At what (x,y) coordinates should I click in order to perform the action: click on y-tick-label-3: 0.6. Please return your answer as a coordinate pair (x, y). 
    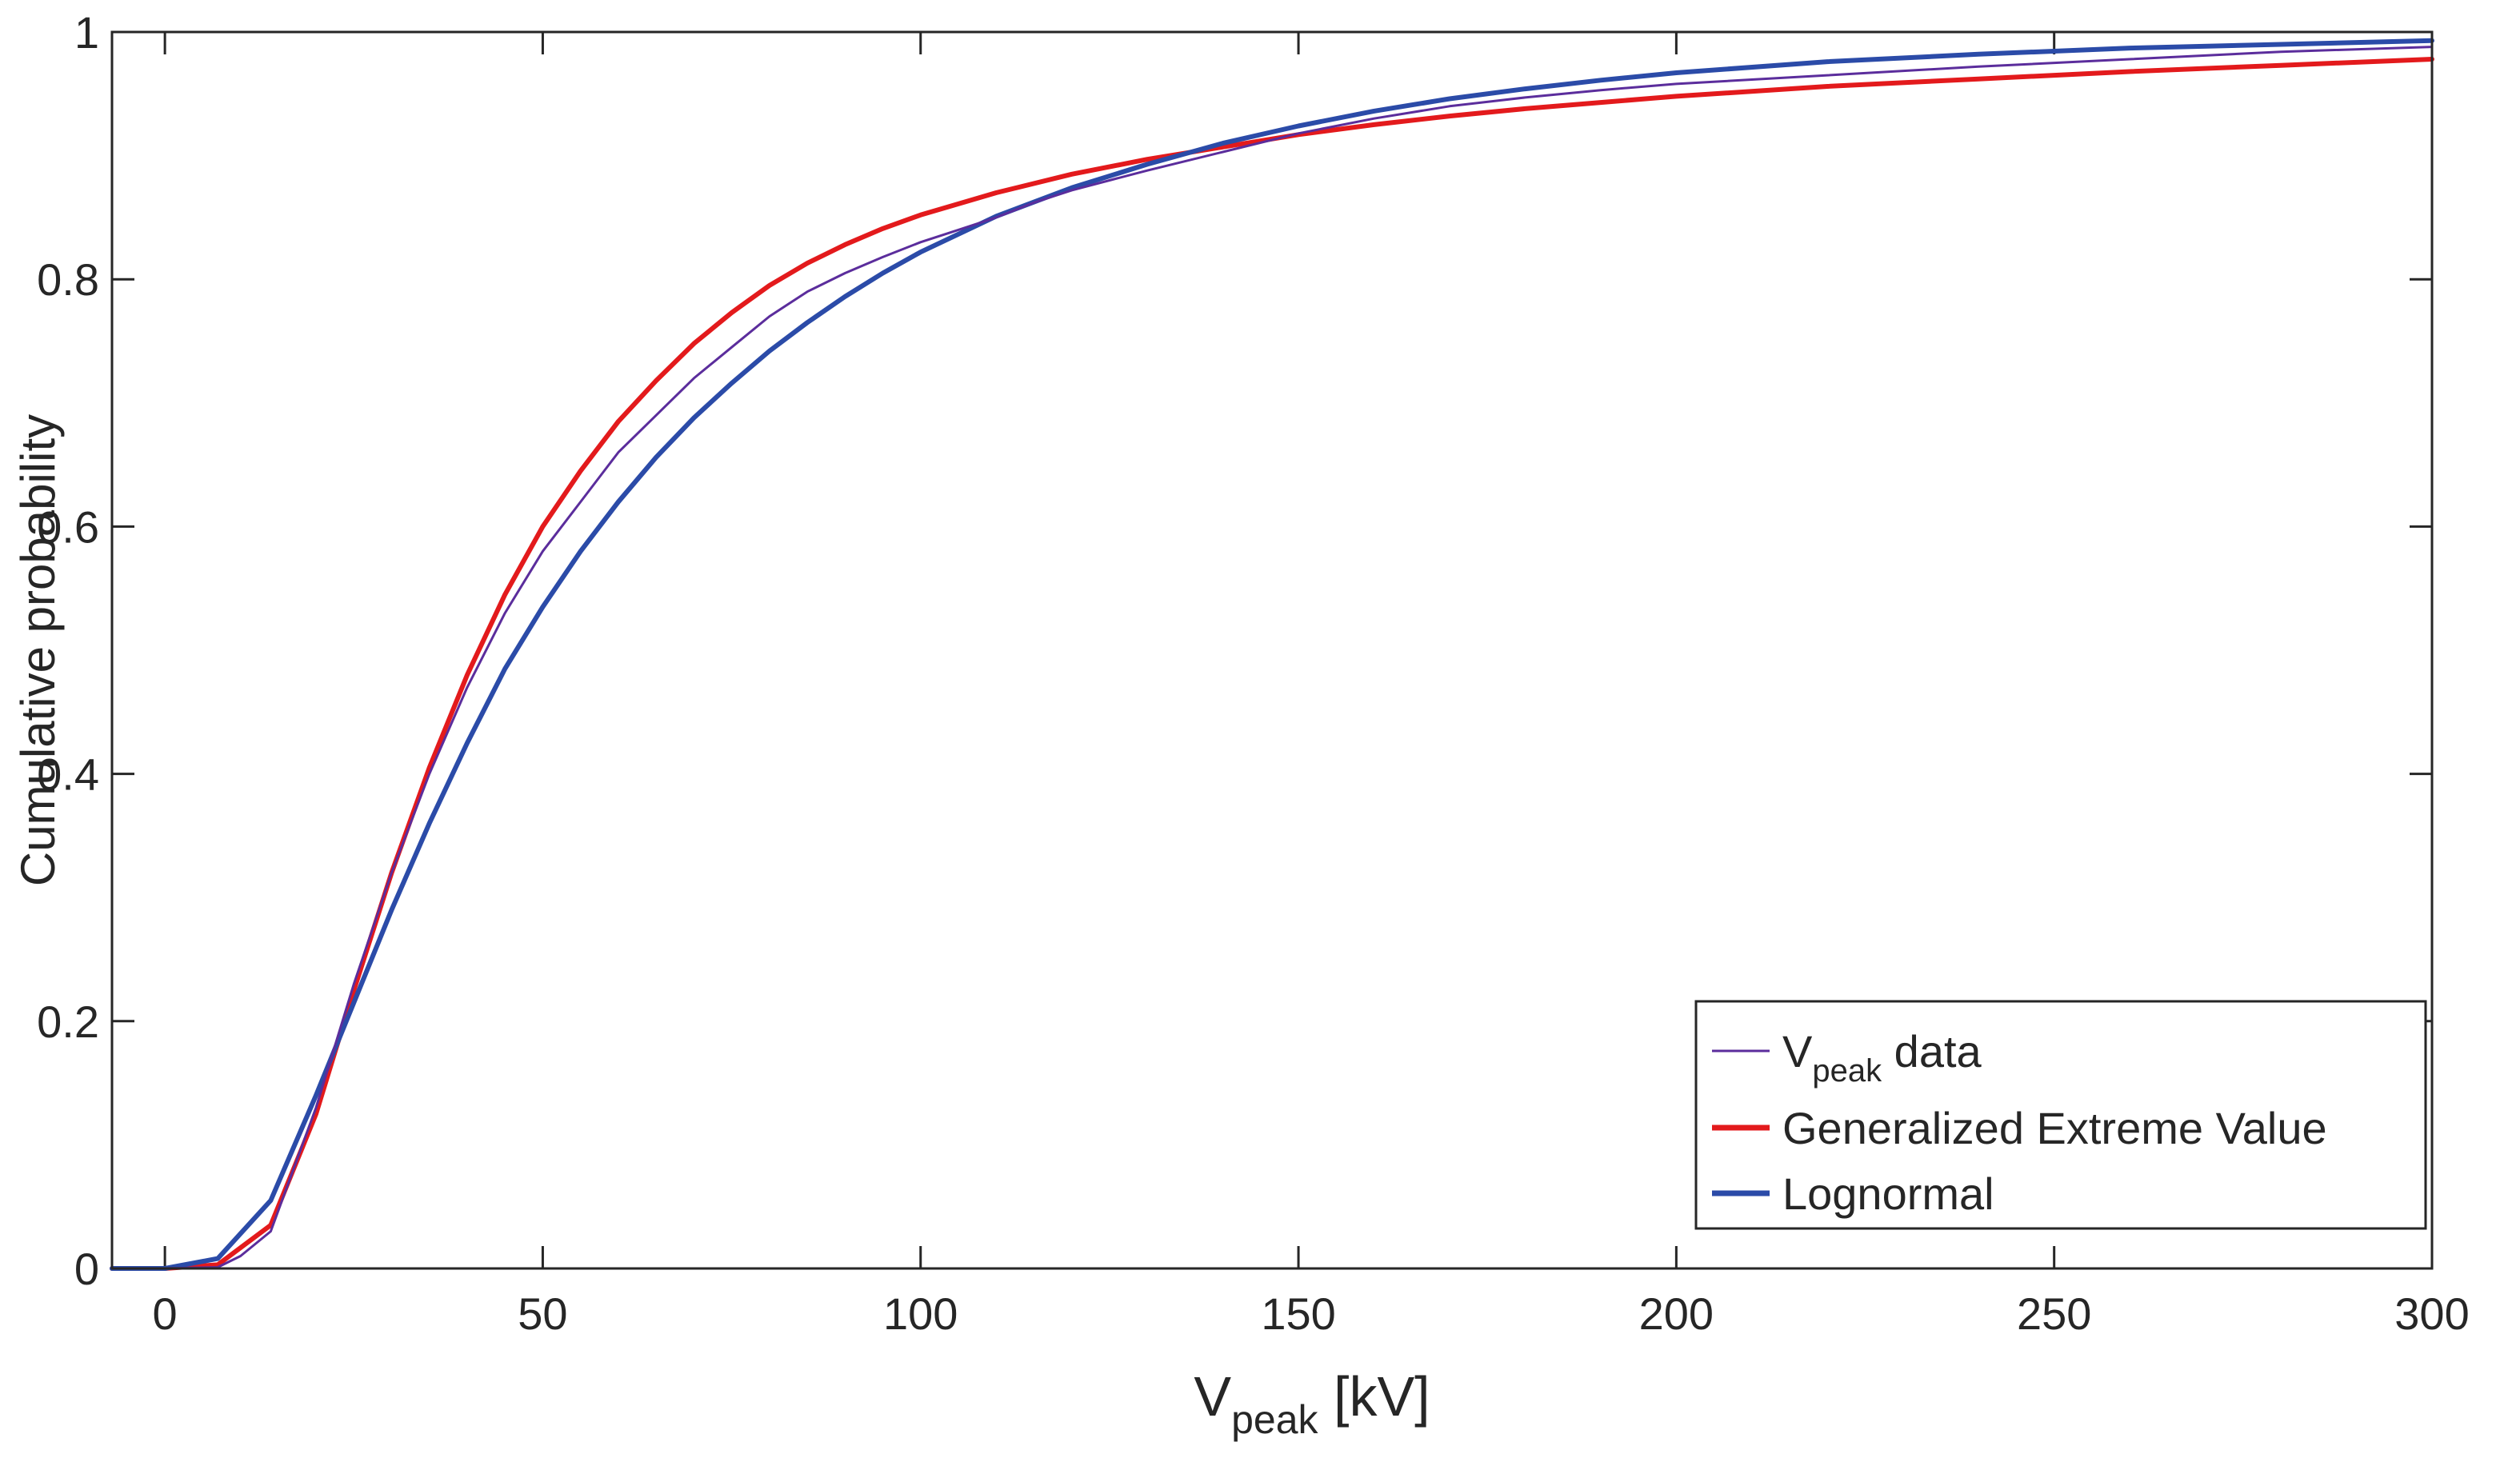
    Looking at the image, I should click on (68, 526).